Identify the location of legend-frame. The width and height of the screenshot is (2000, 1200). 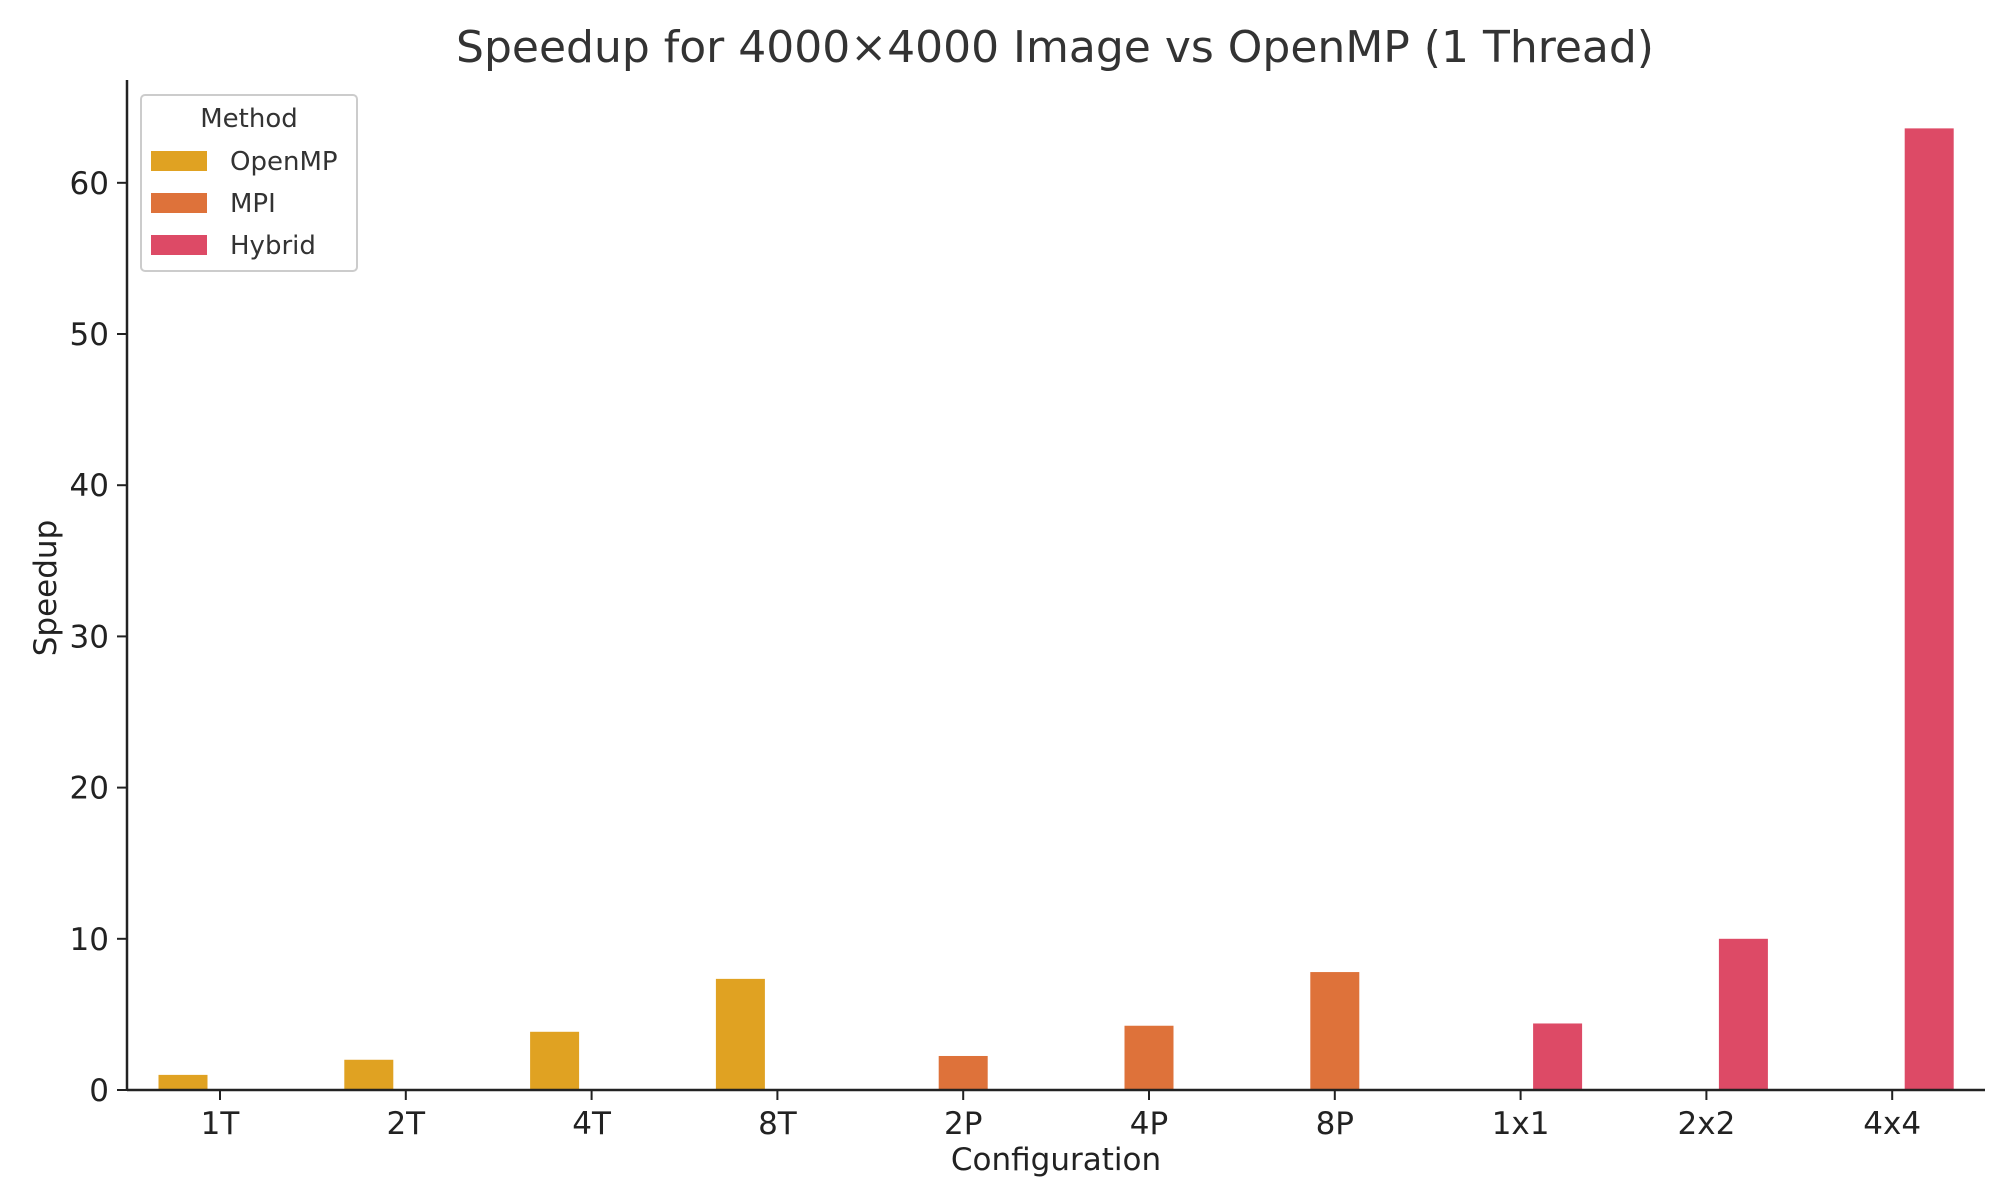
(249, 183).